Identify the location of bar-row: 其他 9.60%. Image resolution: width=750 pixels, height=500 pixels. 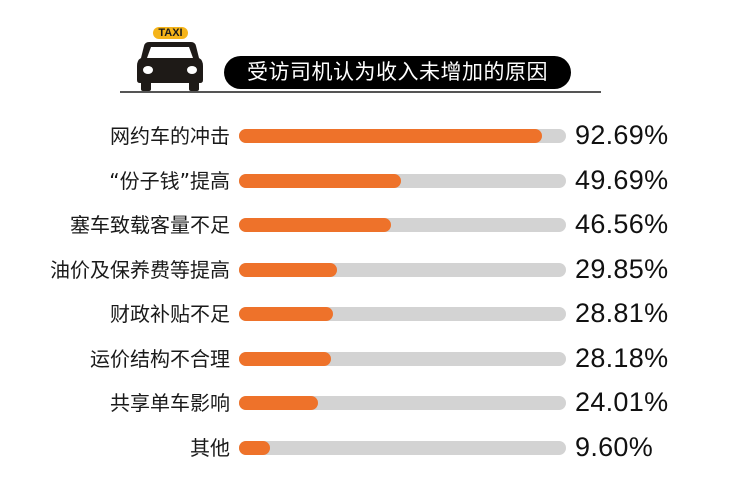
(375, 448).